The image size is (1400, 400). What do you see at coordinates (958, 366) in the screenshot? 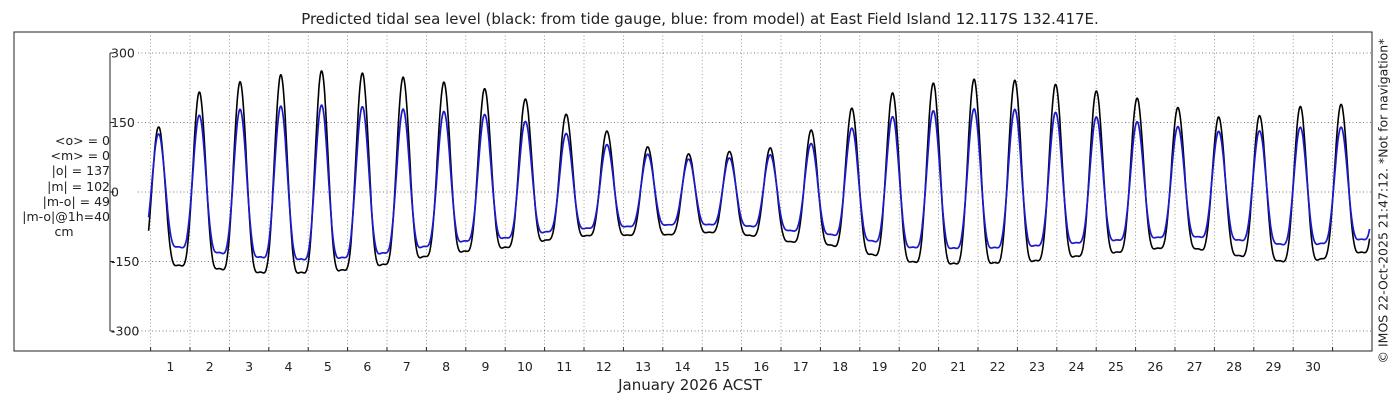
I see `x-tick-label: 21` at bounding box center [958, 366].